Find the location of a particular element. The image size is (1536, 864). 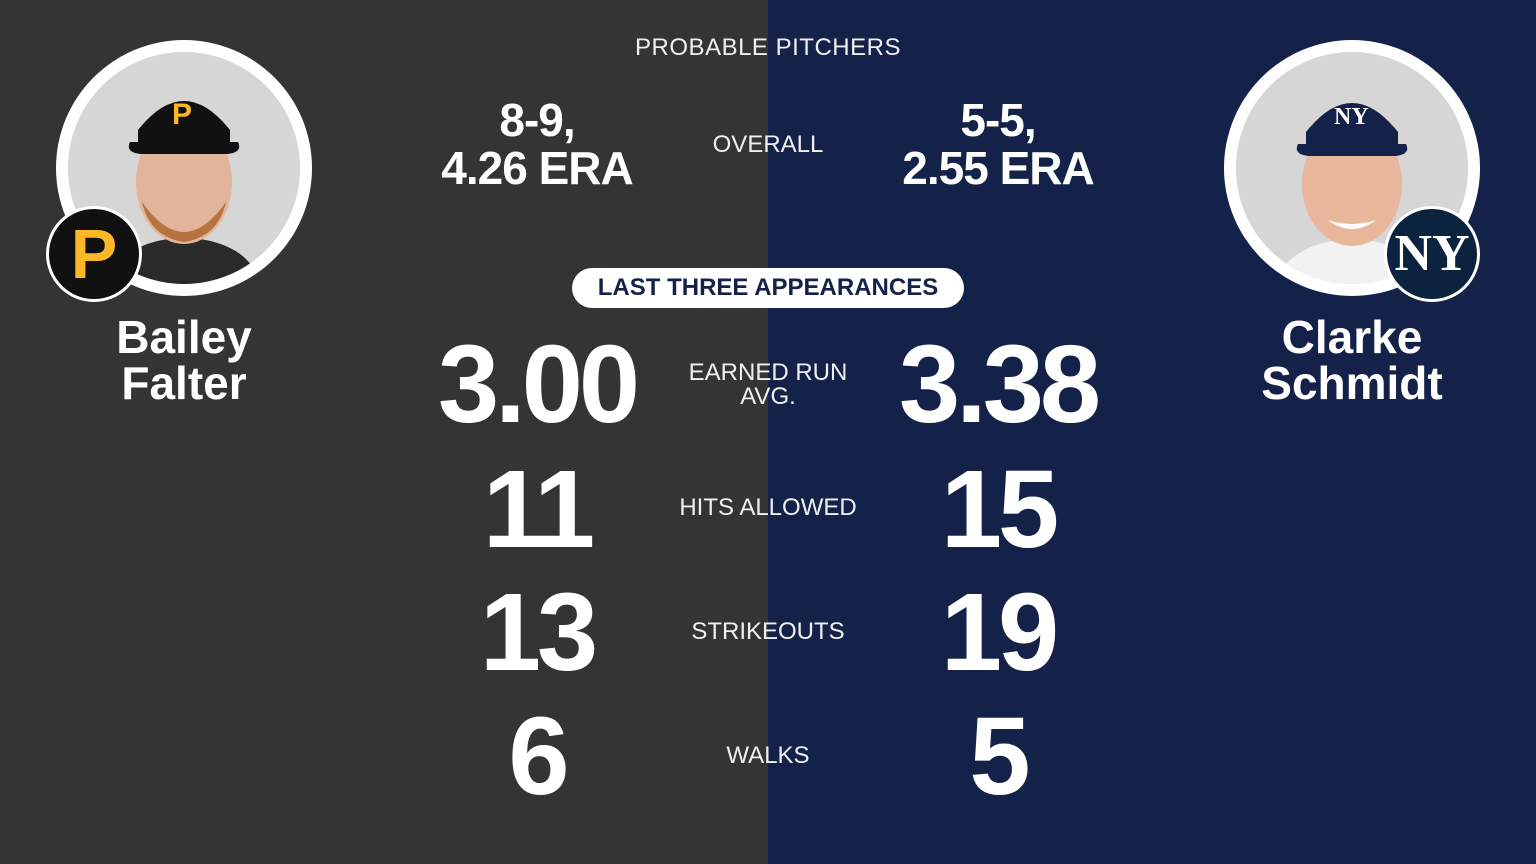

left-player-last-name: Falter is located at coordinates (184, 383).